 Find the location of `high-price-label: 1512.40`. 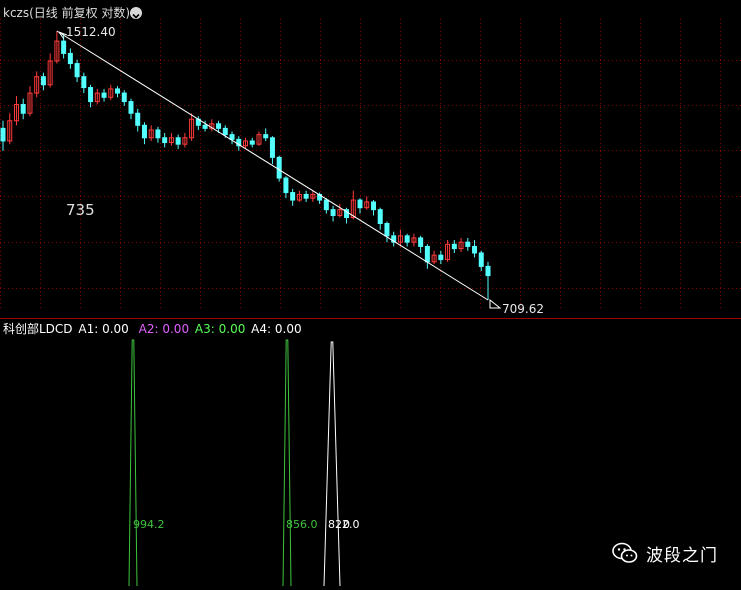

high-price-label: 1512.40 is located at coordinates (91, 32).